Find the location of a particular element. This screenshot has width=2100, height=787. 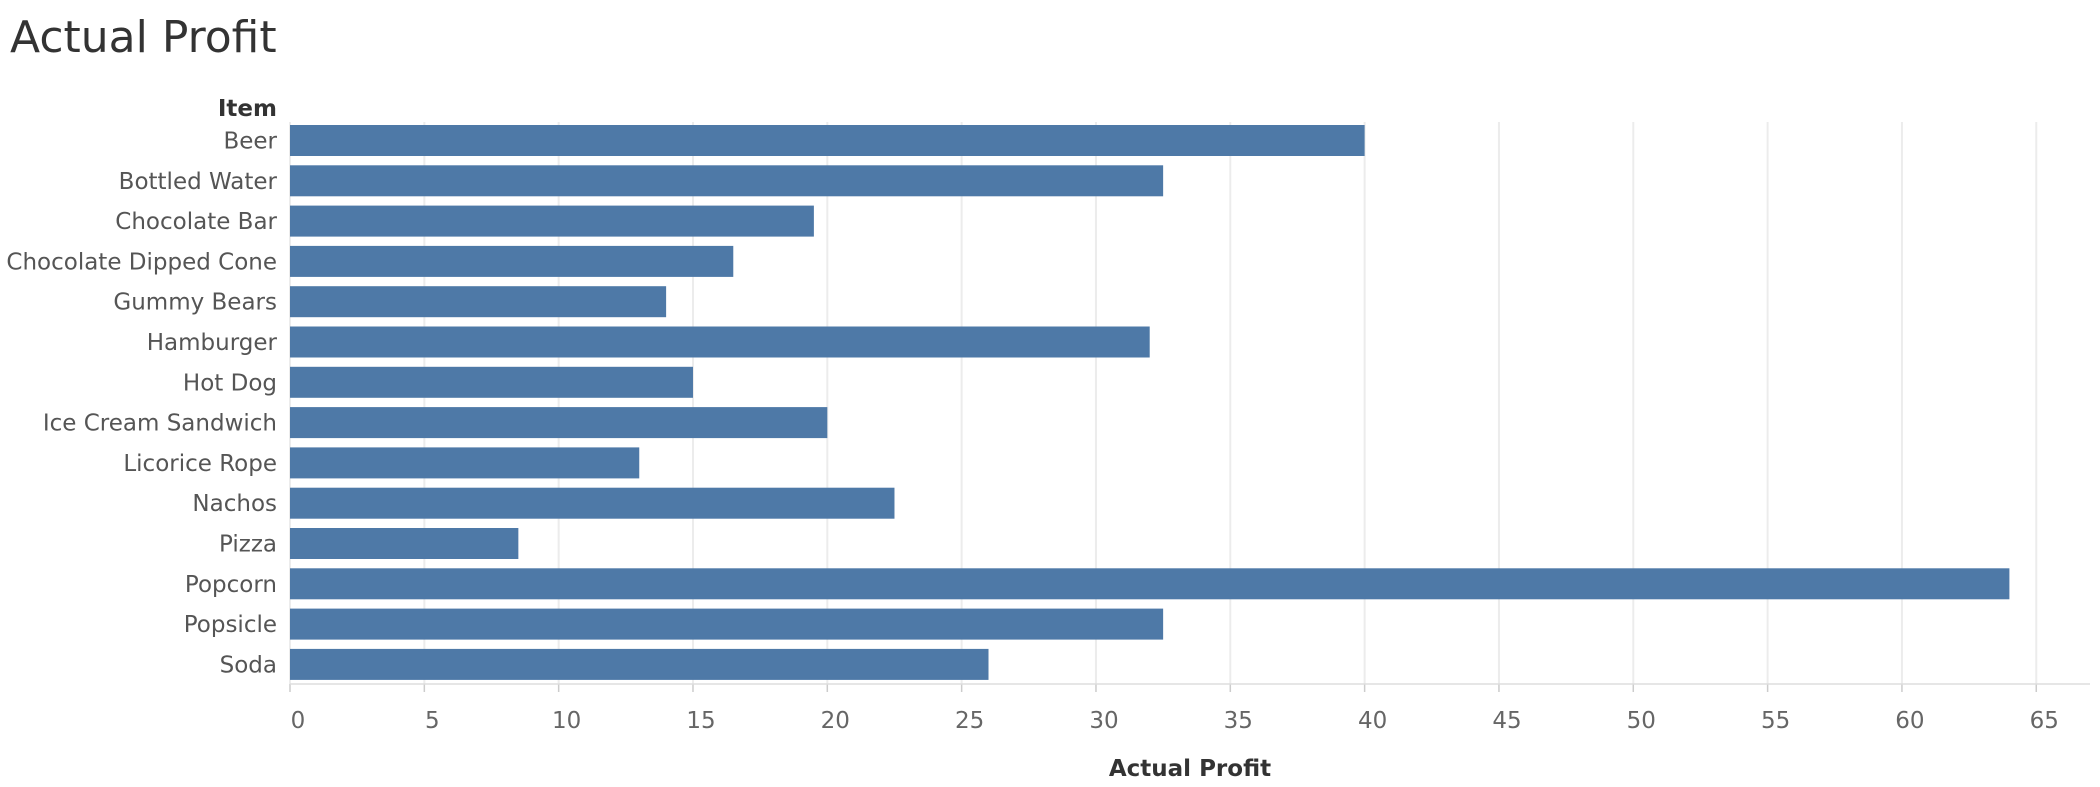

tick-label: 55 is located at coordinates (1775, 721).